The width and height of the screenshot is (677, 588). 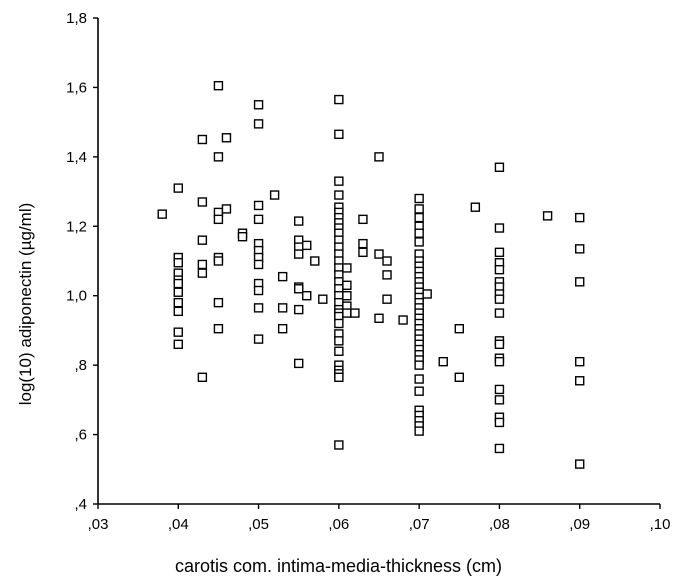 I want to click on x-tick-label: ,08, so click(x=499, y=524).